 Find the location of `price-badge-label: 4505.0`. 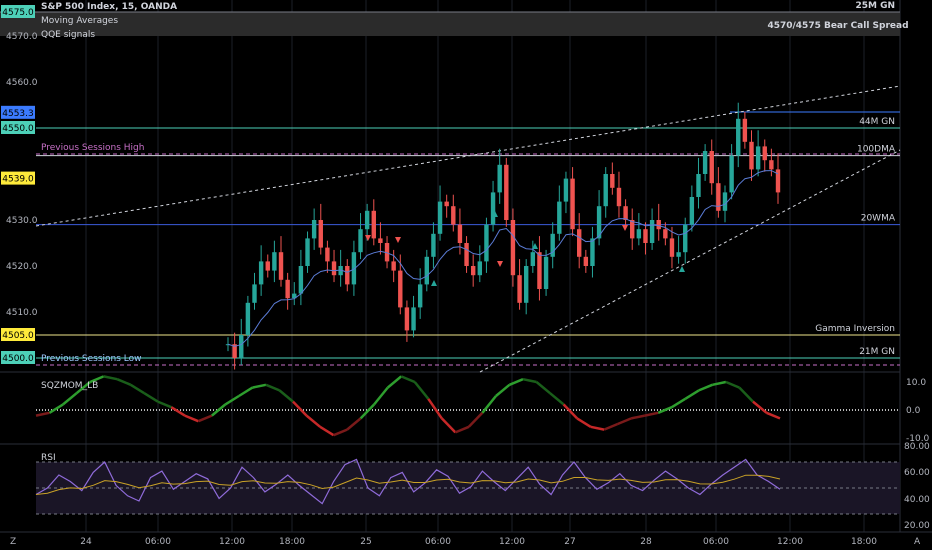

price-badge-label: 4505.0 is located at coordinates (18, 336).